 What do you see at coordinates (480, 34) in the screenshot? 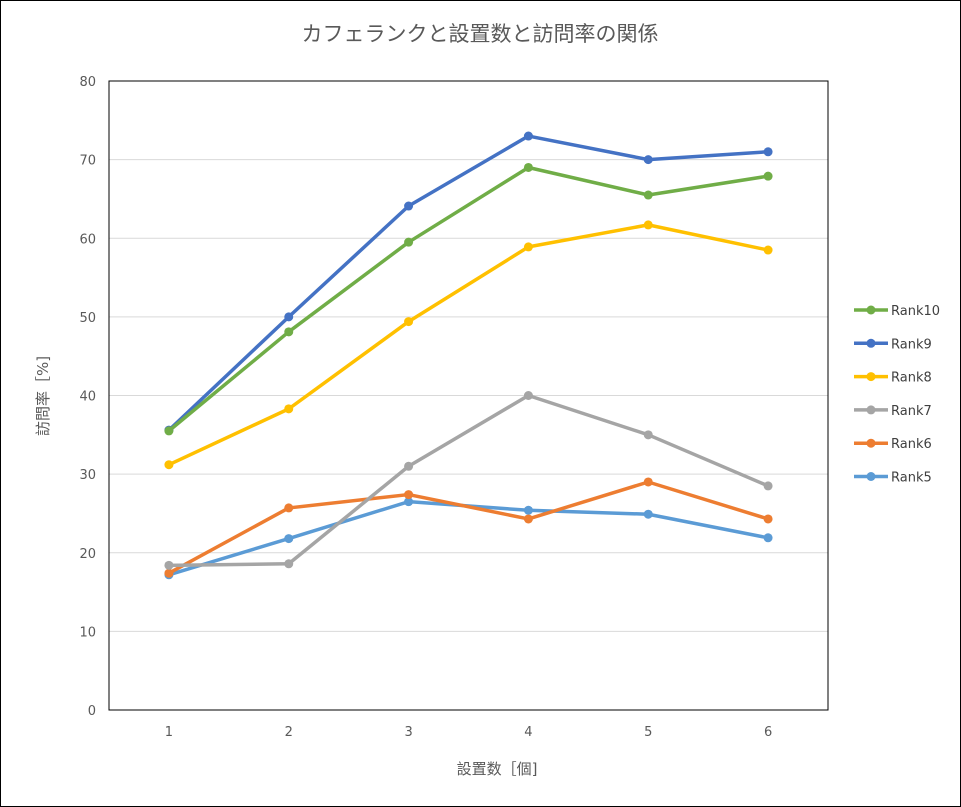
I see `chart-title: カフェランクと設置数と訪問率の関係` at bounding box center [480, 34].